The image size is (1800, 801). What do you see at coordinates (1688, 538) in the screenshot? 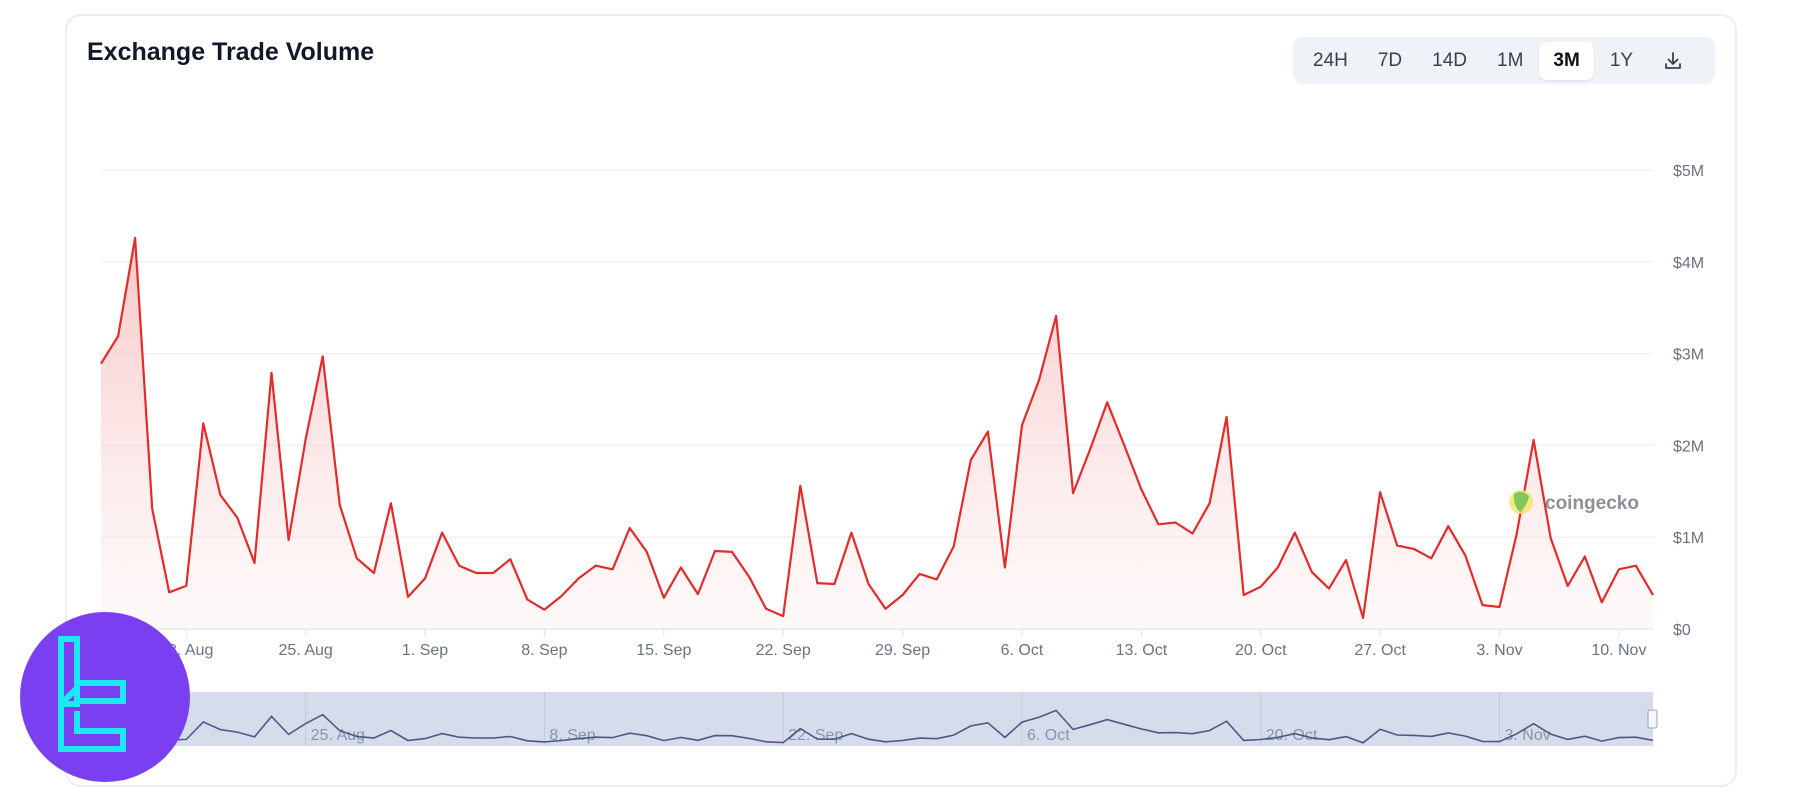
I see `y-tick-label: $1M` at bounding box center [1688, 538].